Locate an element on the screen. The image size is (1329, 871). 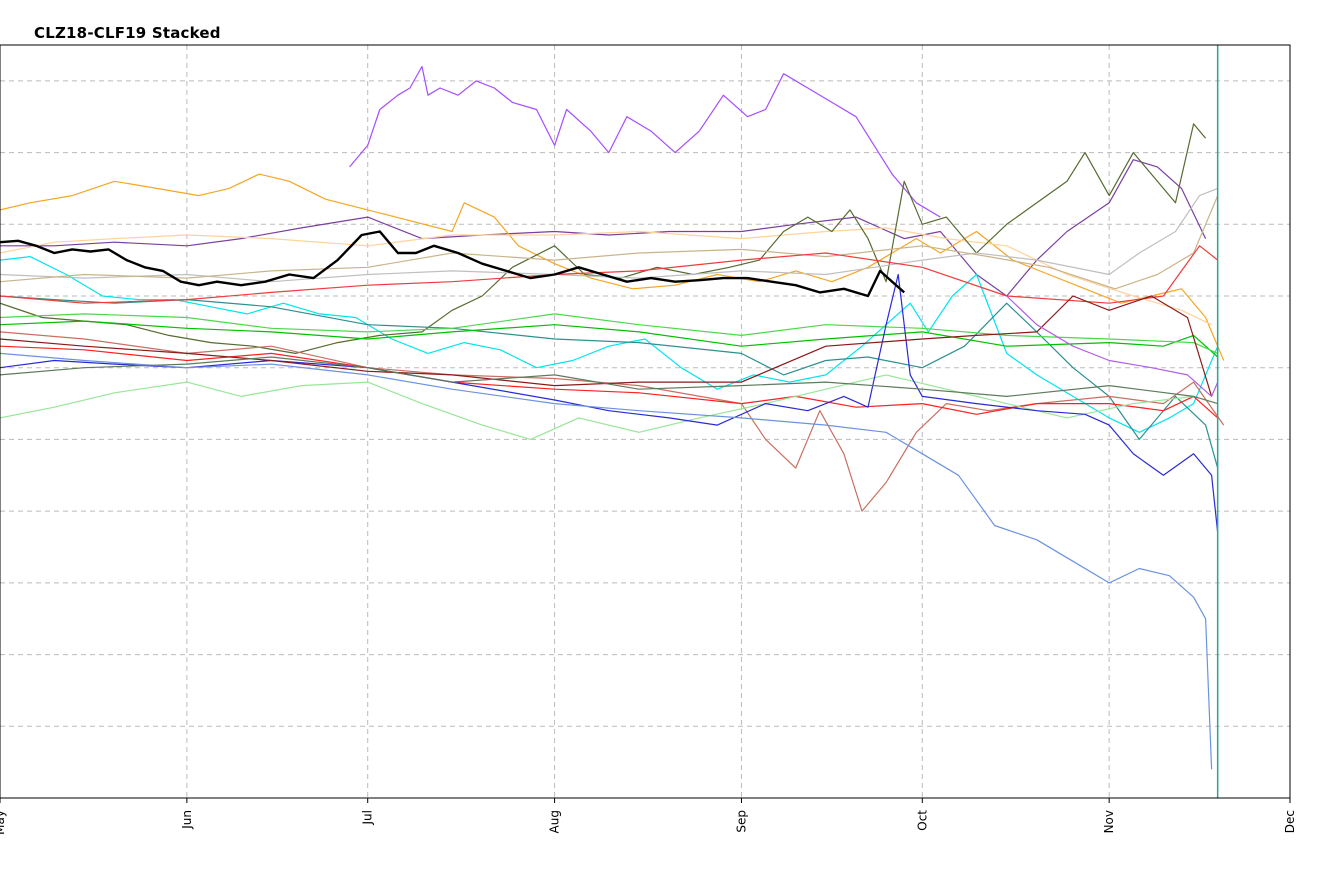
chart-title: CLZ18-CLF19 Stacked is located at coordinates (127, 33).